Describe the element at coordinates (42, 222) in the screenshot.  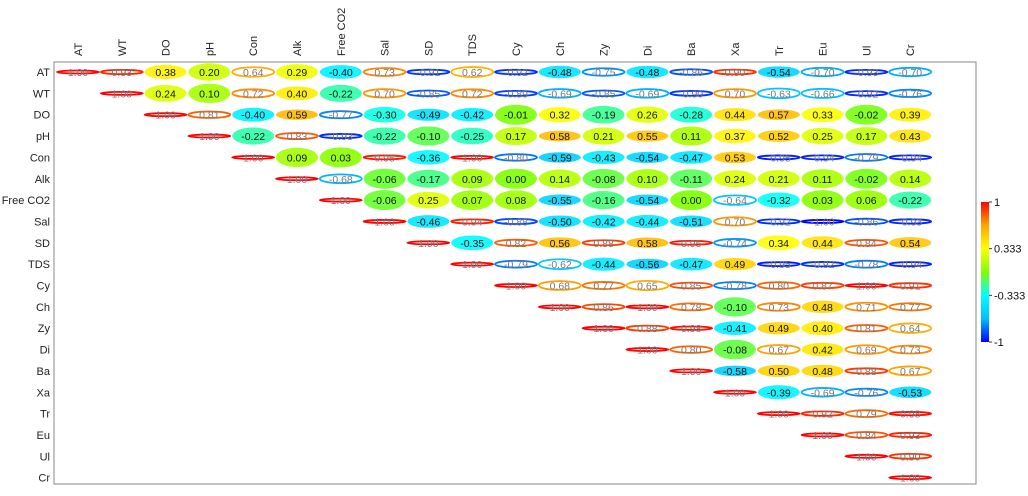
I see `row-label-sal: Sal` at that location.